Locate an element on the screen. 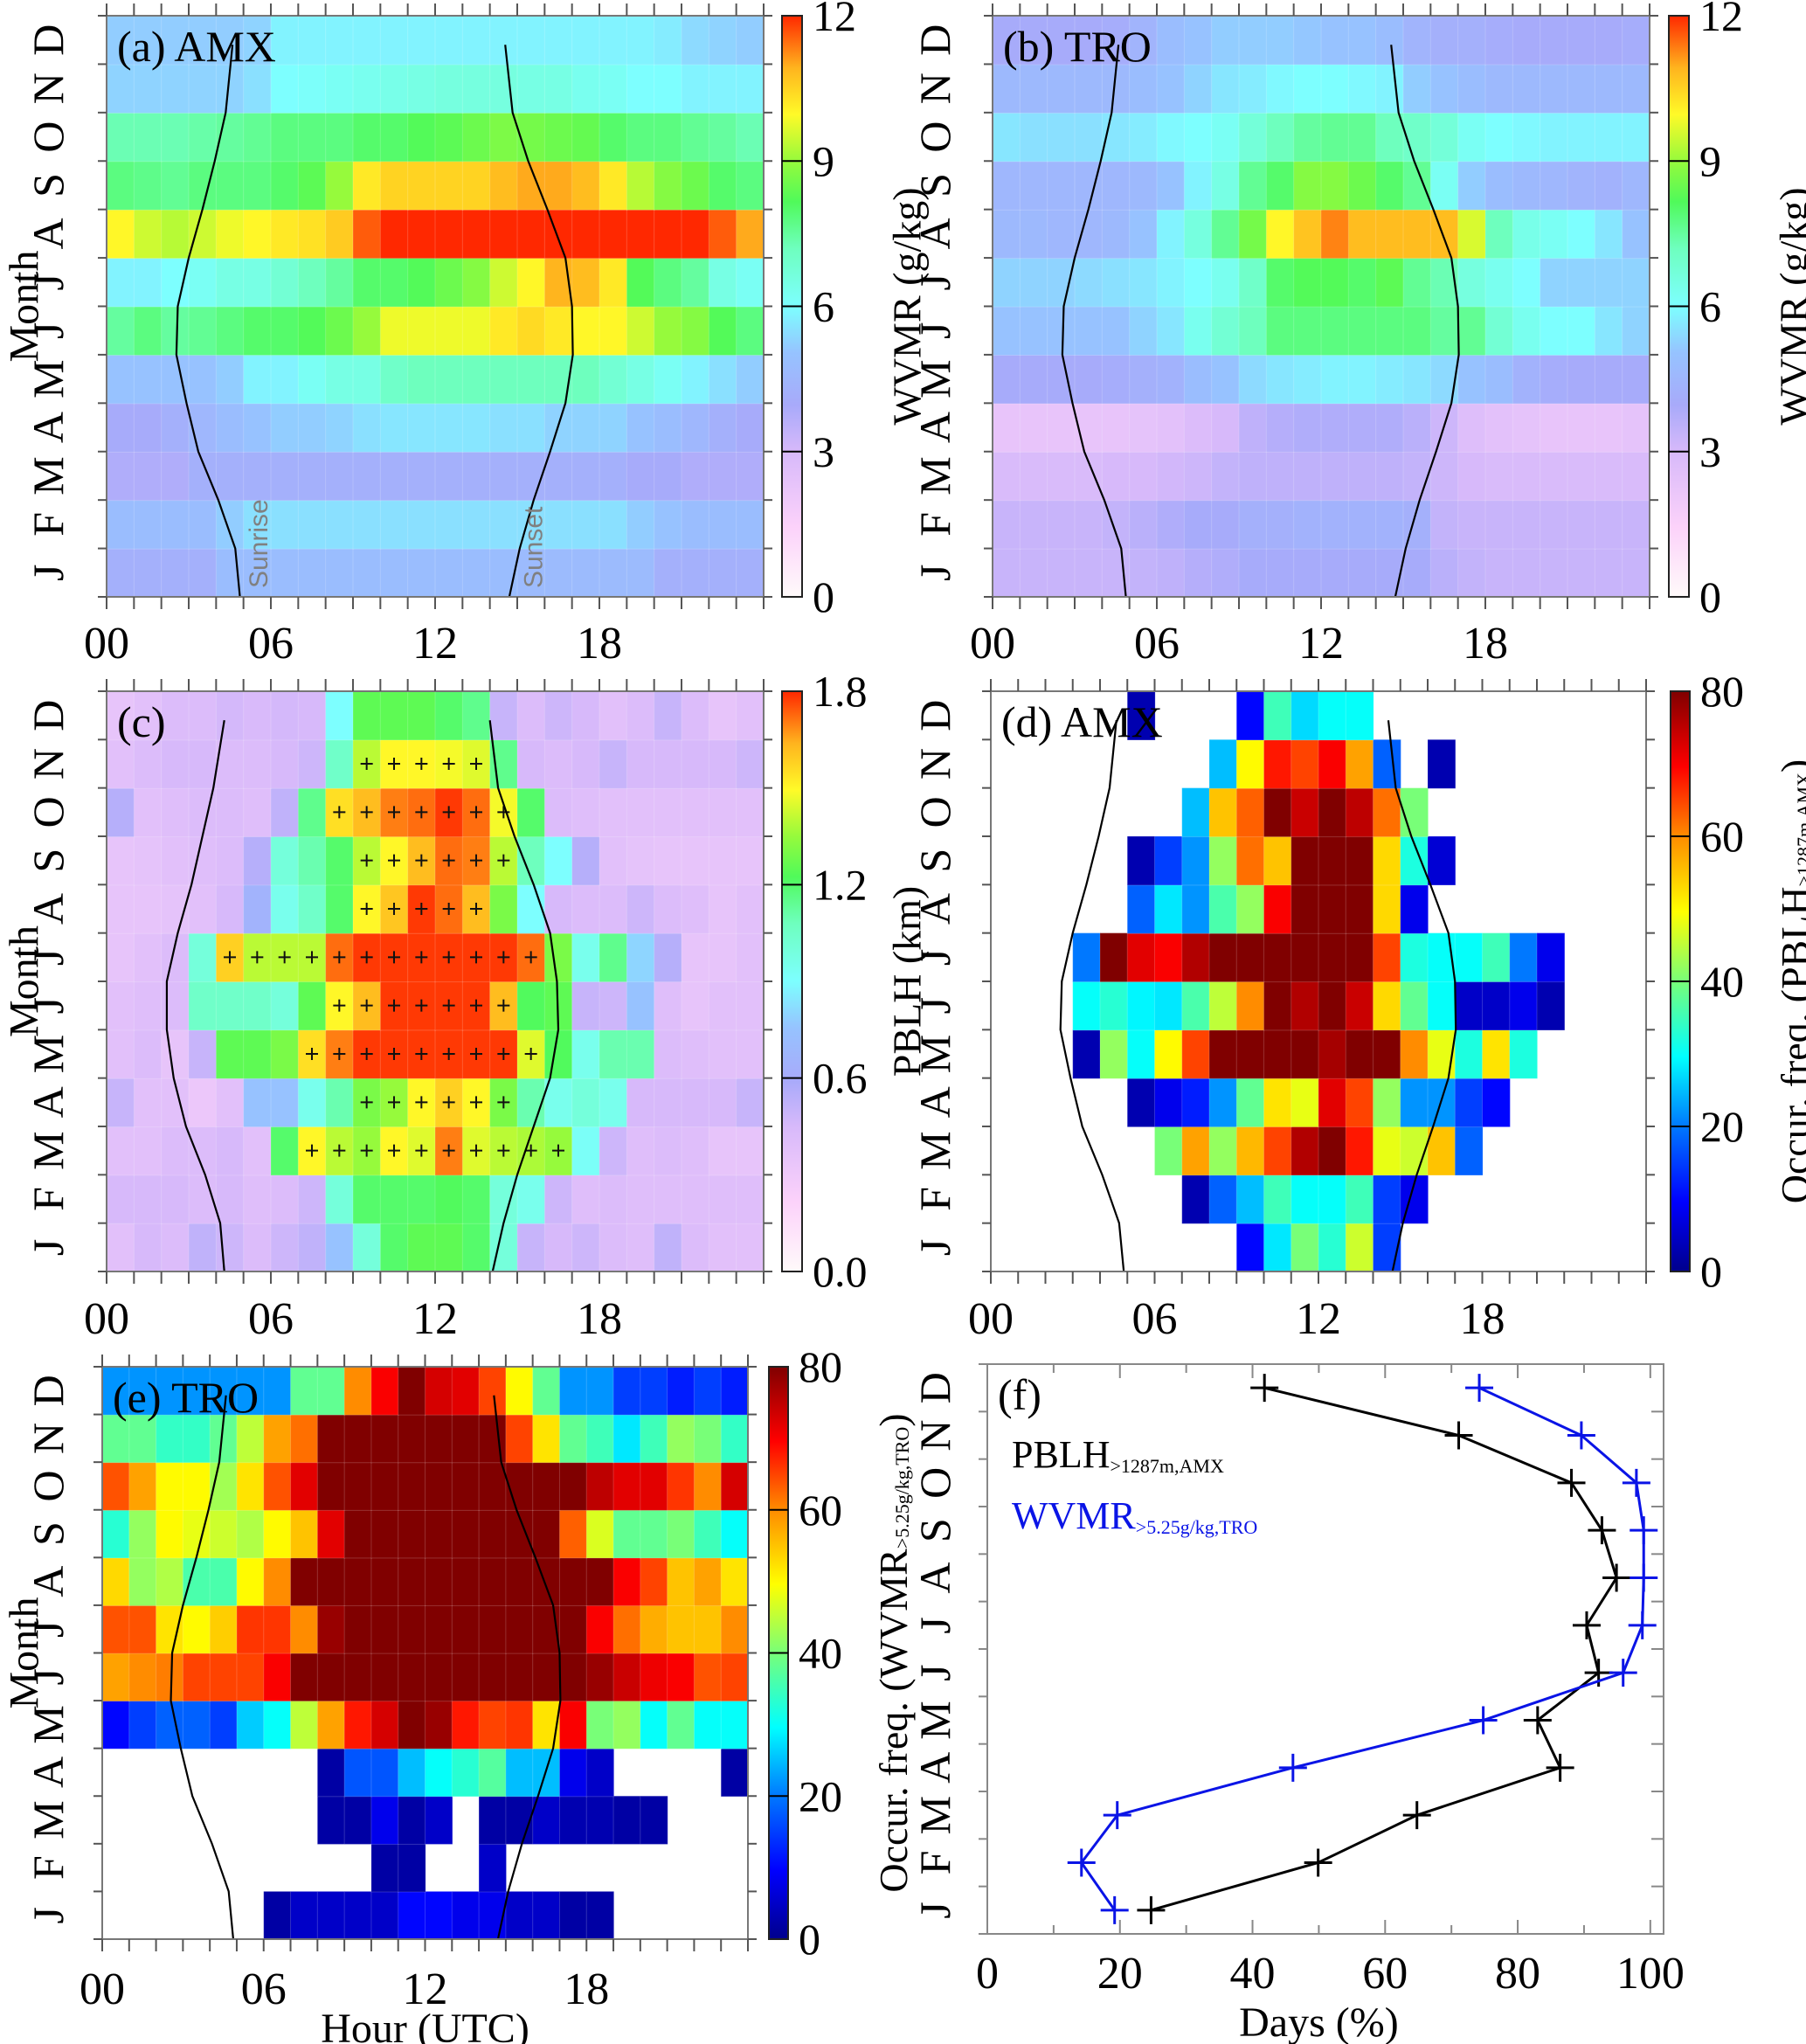 Image resolution: width=1806 pixels, height=2044 pixels. panel-title: (d) AMX is located at coordinates (1082, 721).